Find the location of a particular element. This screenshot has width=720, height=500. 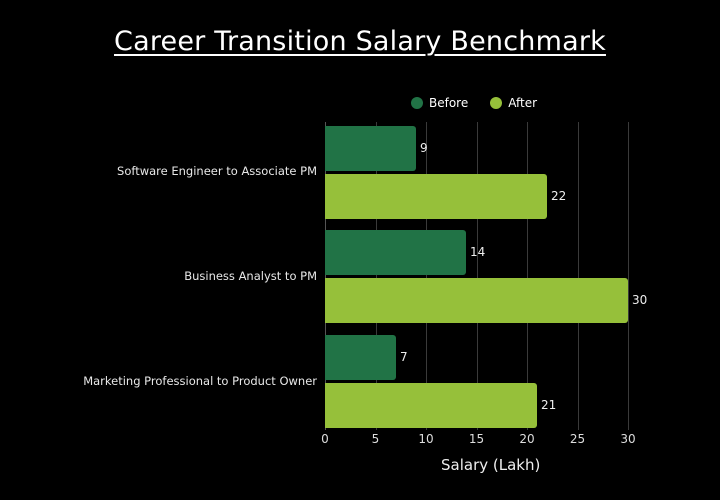

x-tick-25: 25 is located at coordinates (577, 439).